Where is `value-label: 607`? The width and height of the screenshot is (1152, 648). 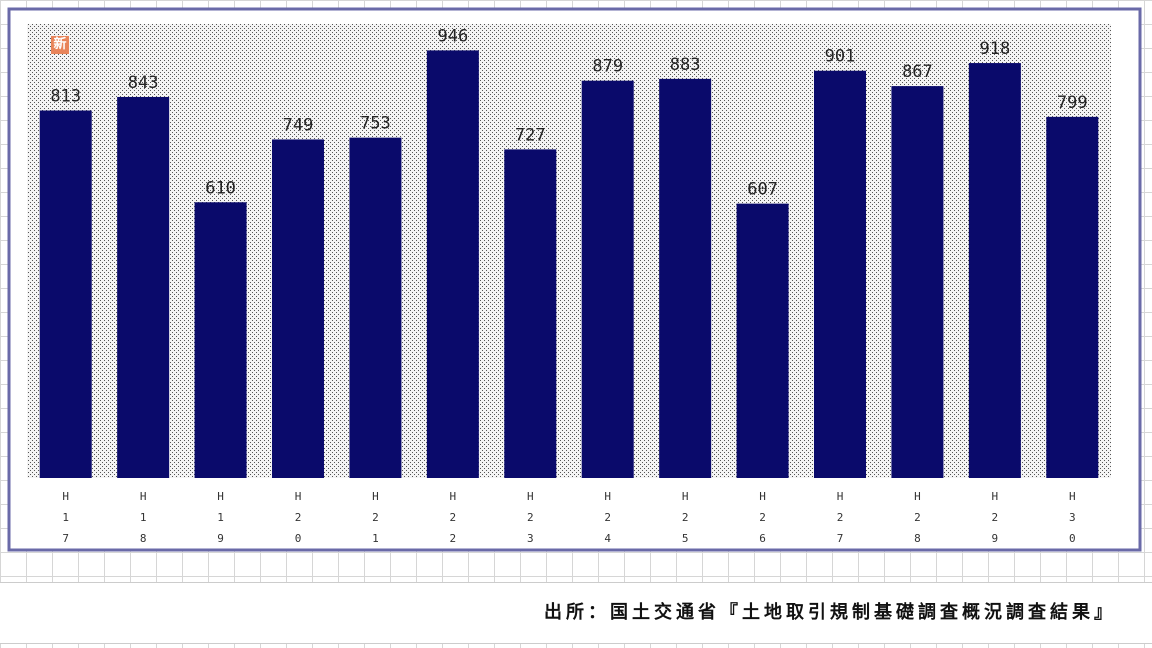 value-label: 607 is located at coordinates (762, 190).